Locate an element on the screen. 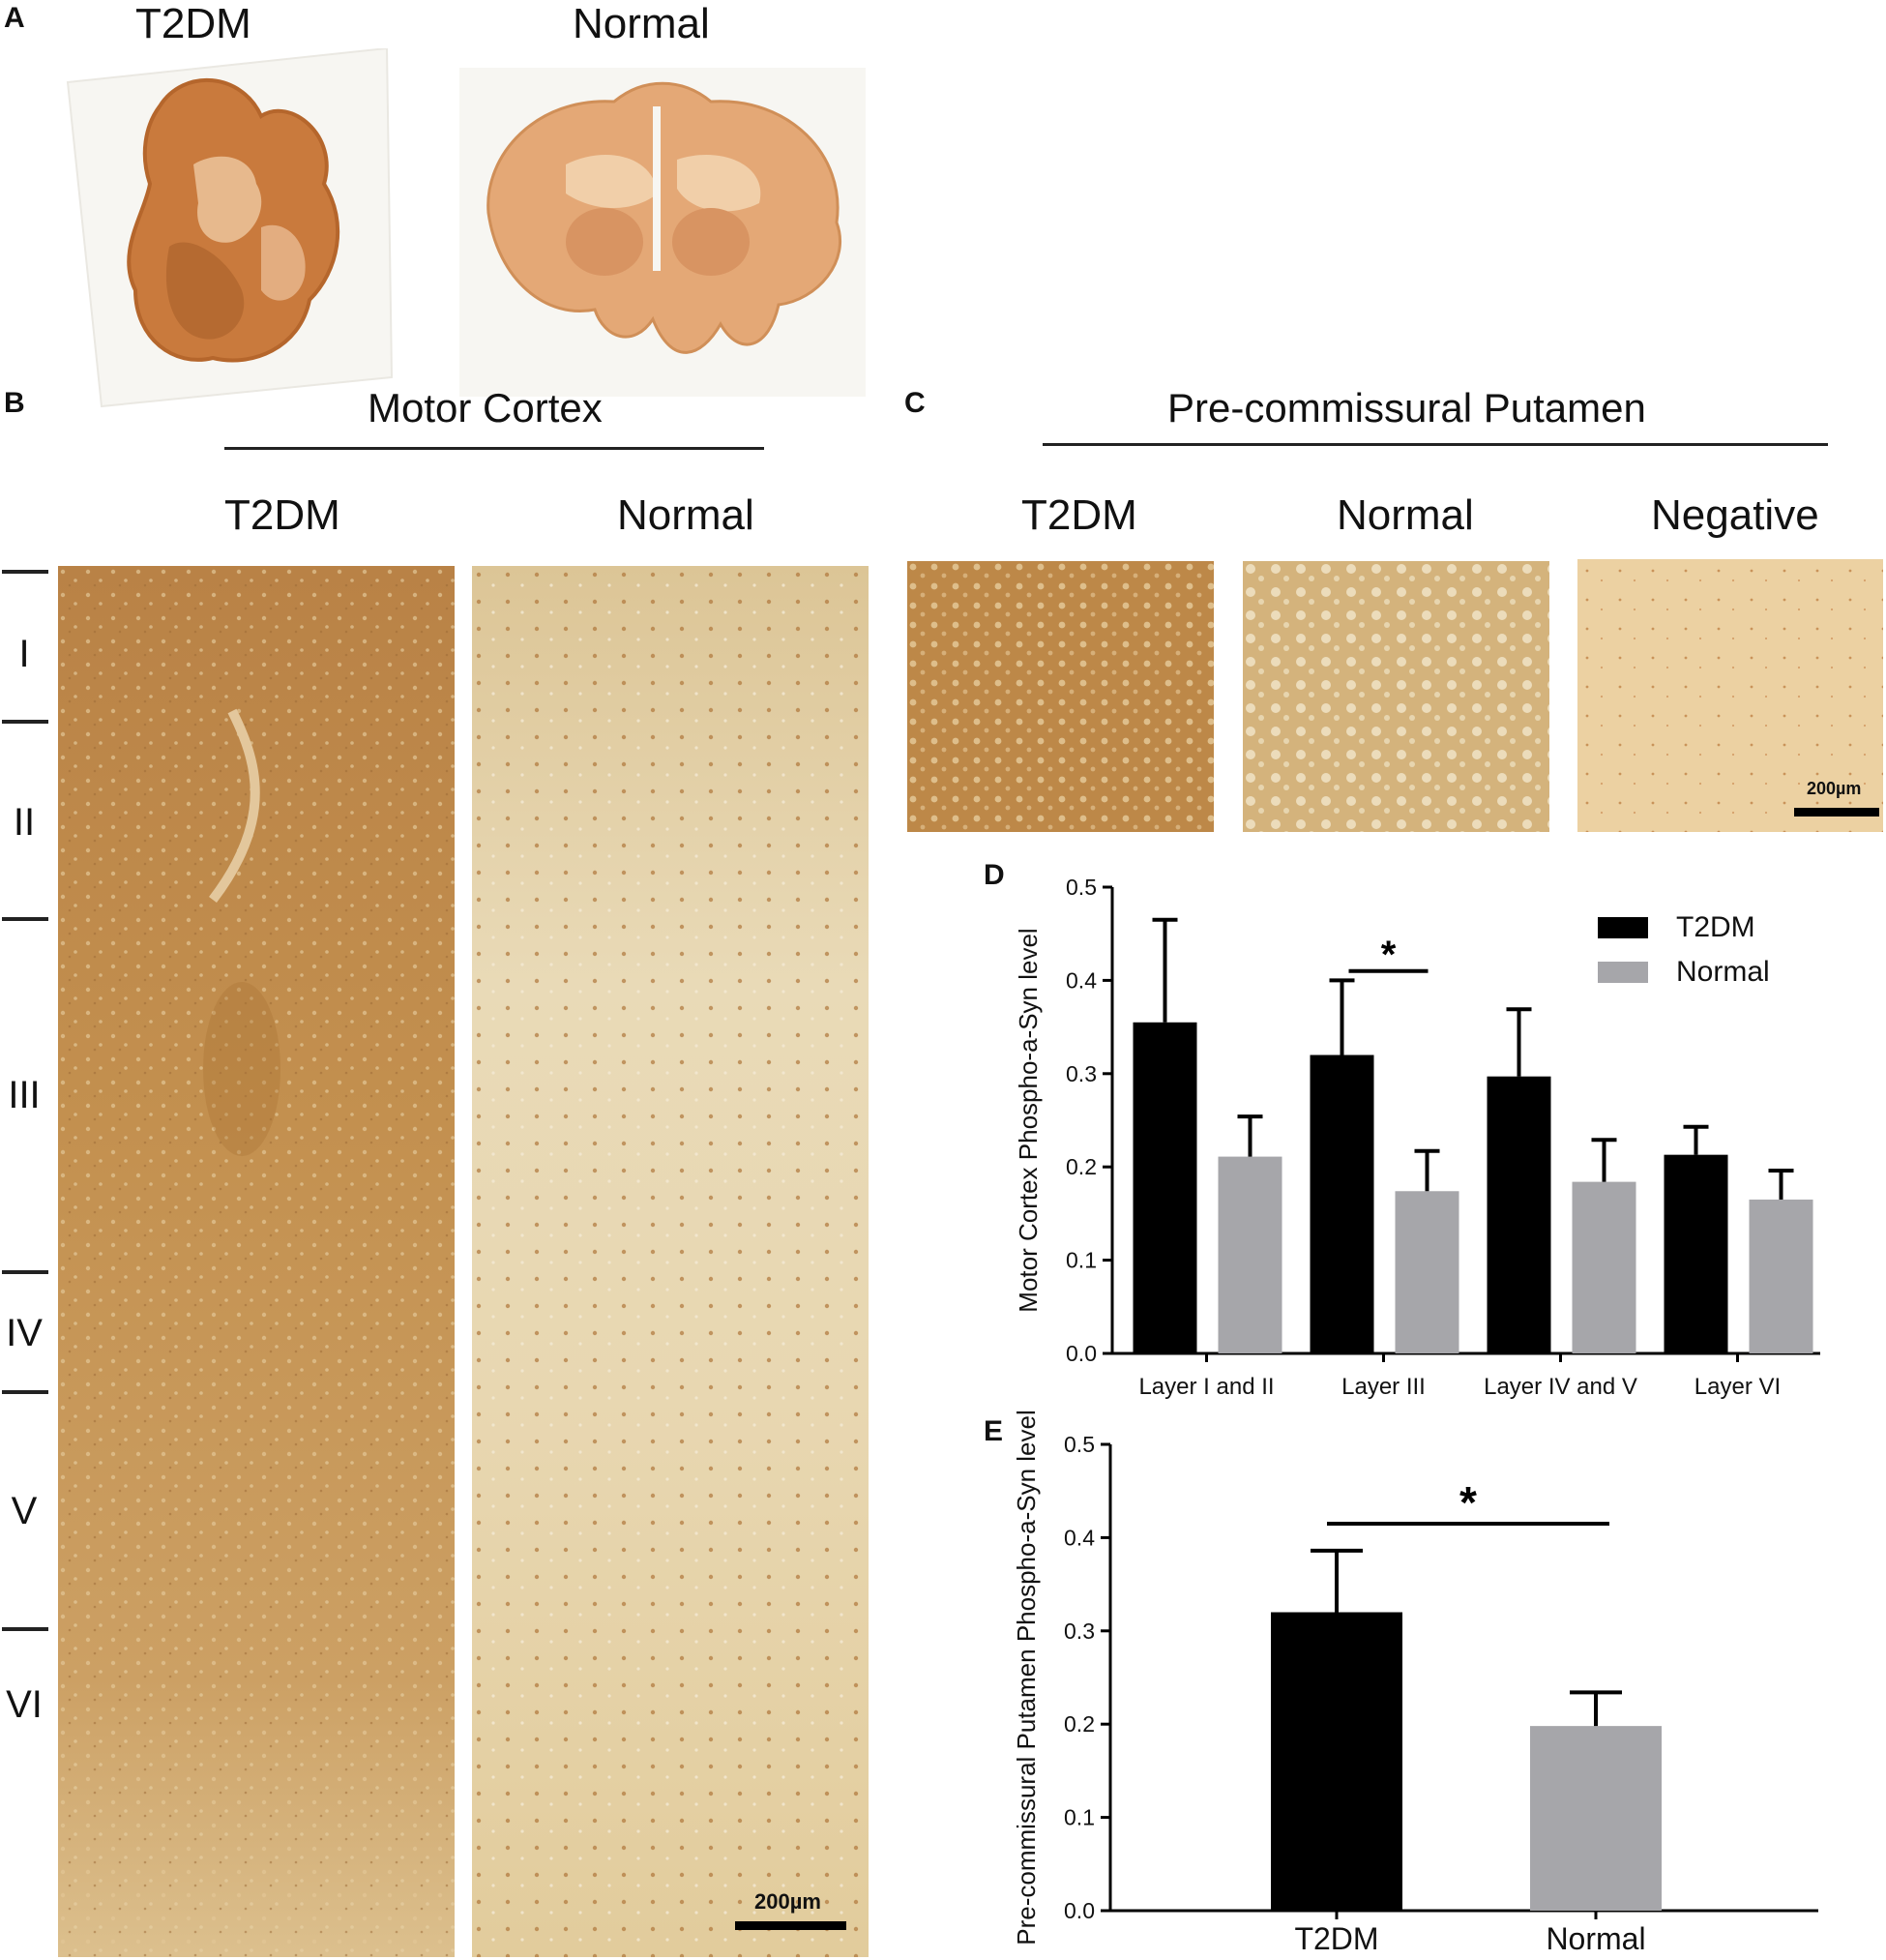 Image resolution: width=1886 pixels, height=1960 pixels. panel-d-legend-label: T2DM is located at coordinates (1716, 927).